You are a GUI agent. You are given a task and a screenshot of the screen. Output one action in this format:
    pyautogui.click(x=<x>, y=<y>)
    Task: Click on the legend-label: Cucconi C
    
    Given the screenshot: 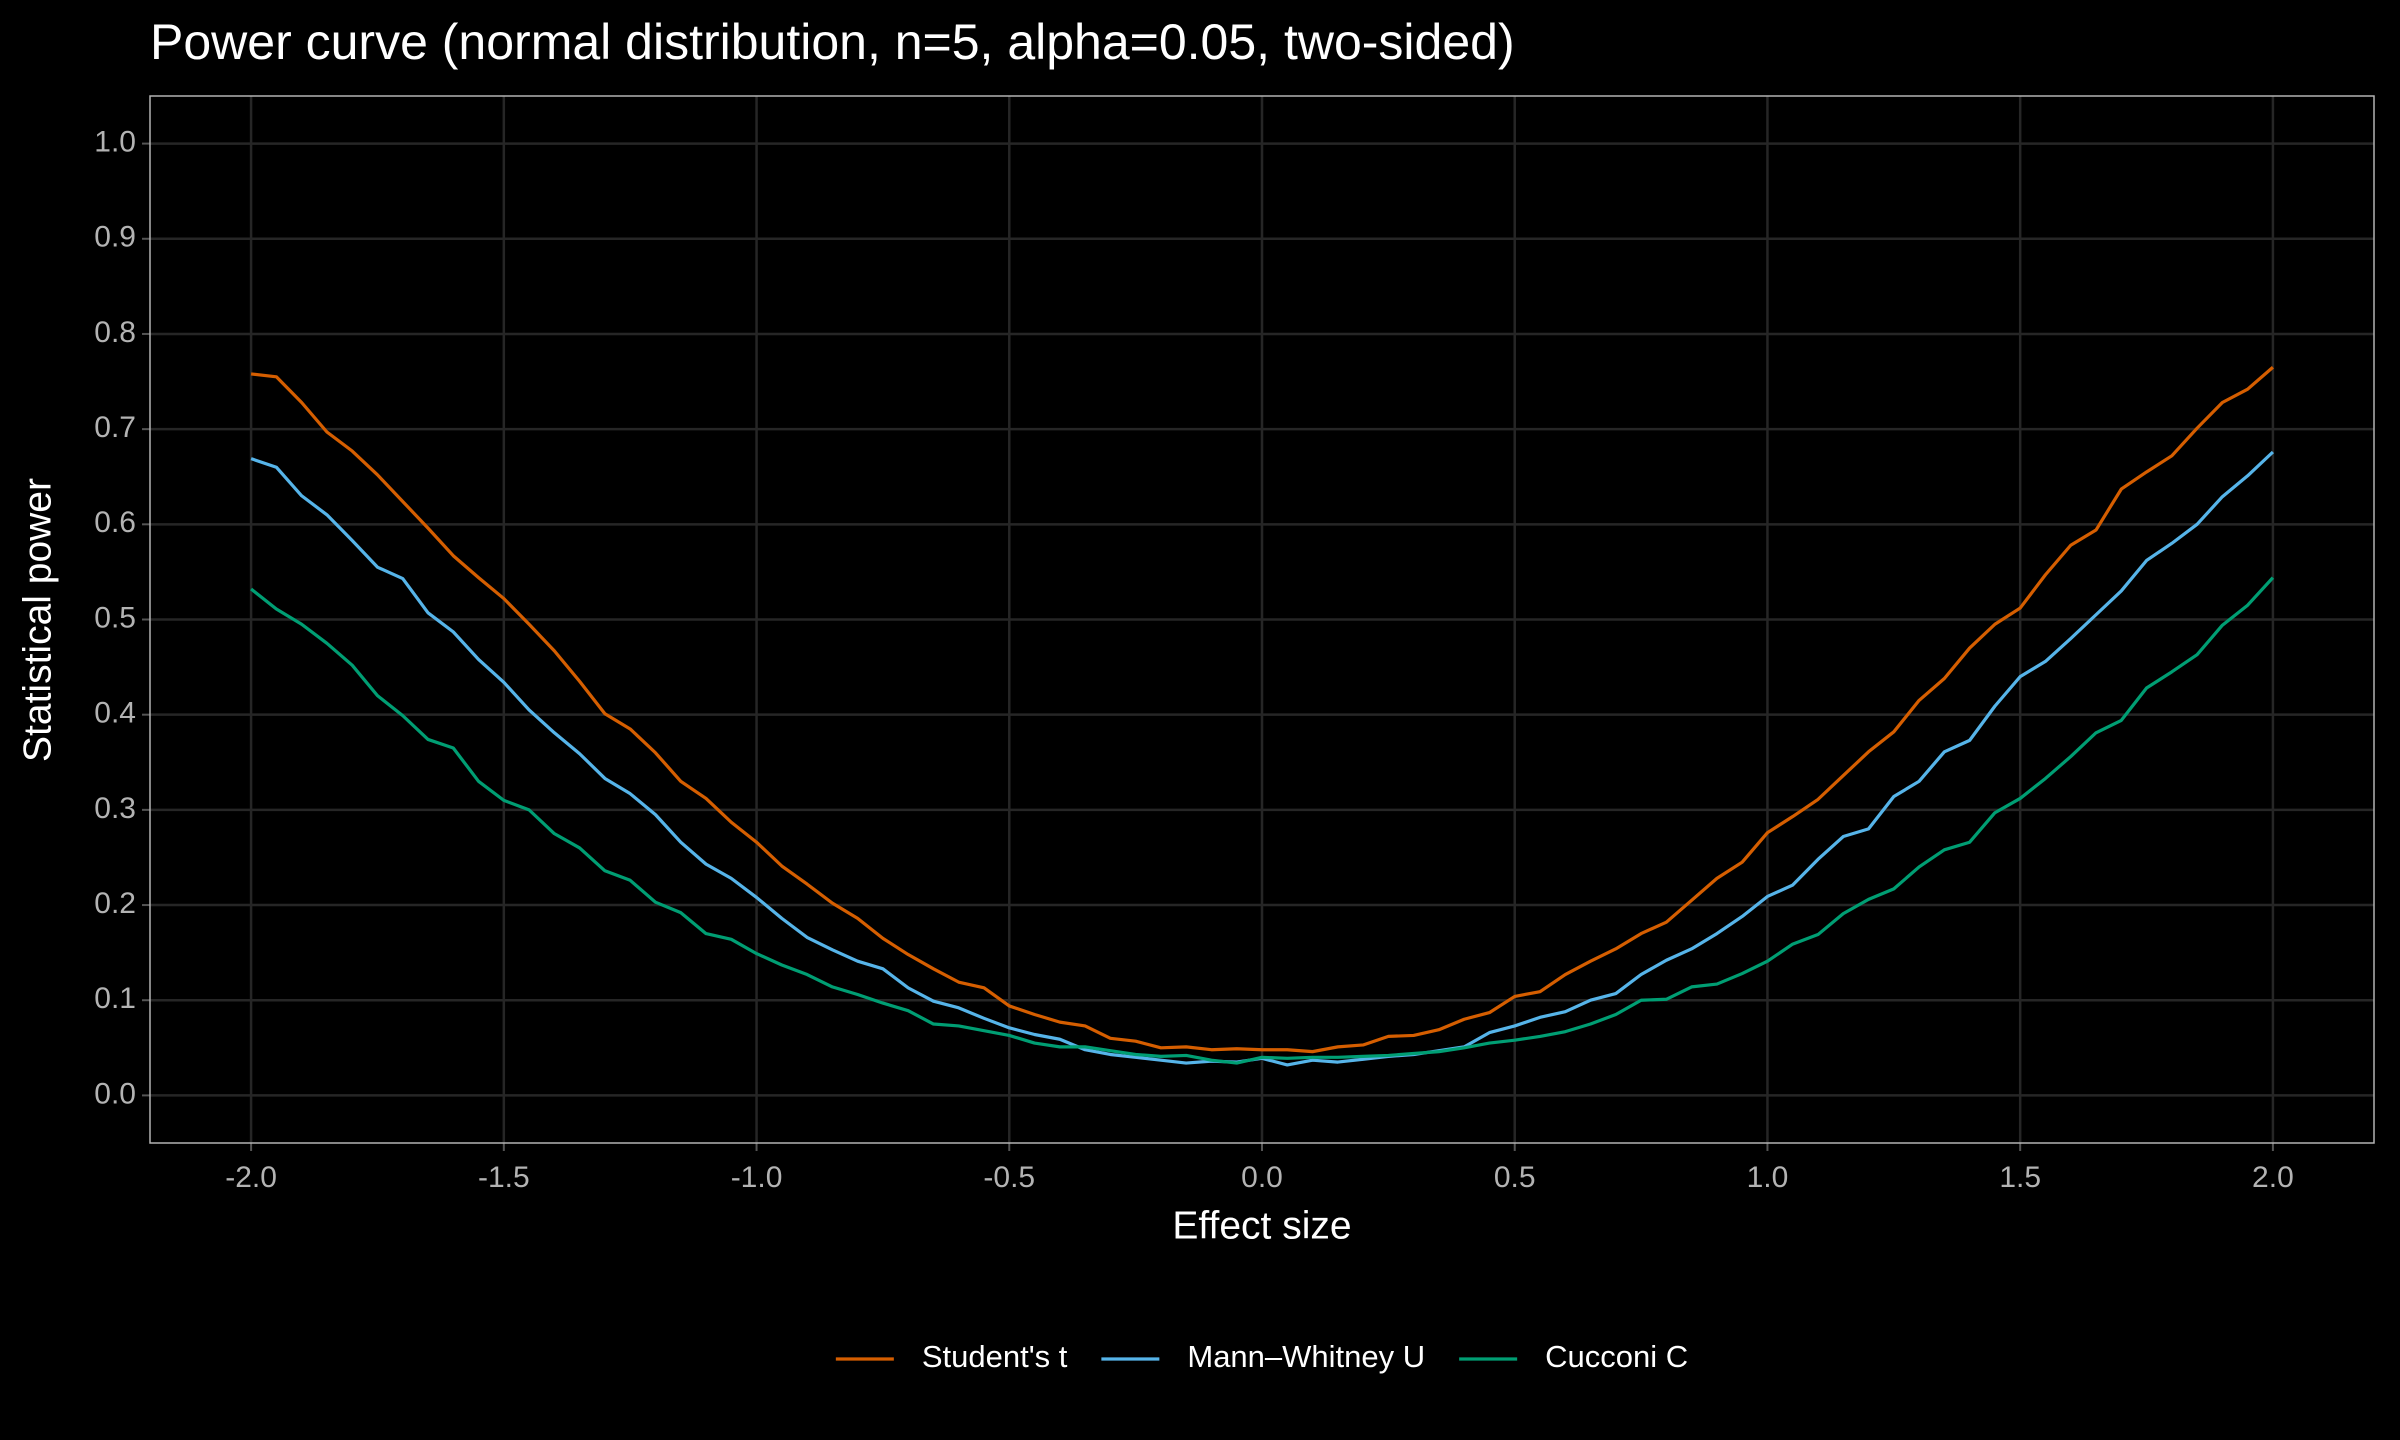 What is the action you would take?
    pyautogui.click(x=1616, y=1356)
    